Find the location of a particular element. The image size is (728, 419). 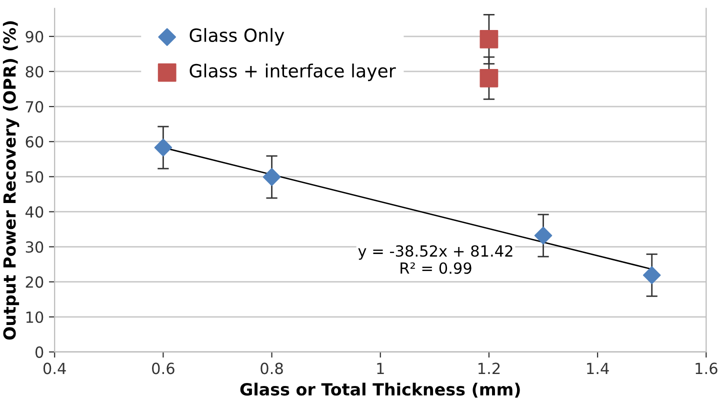

y-tick-label: 30 is located at coordinates (35, 247).